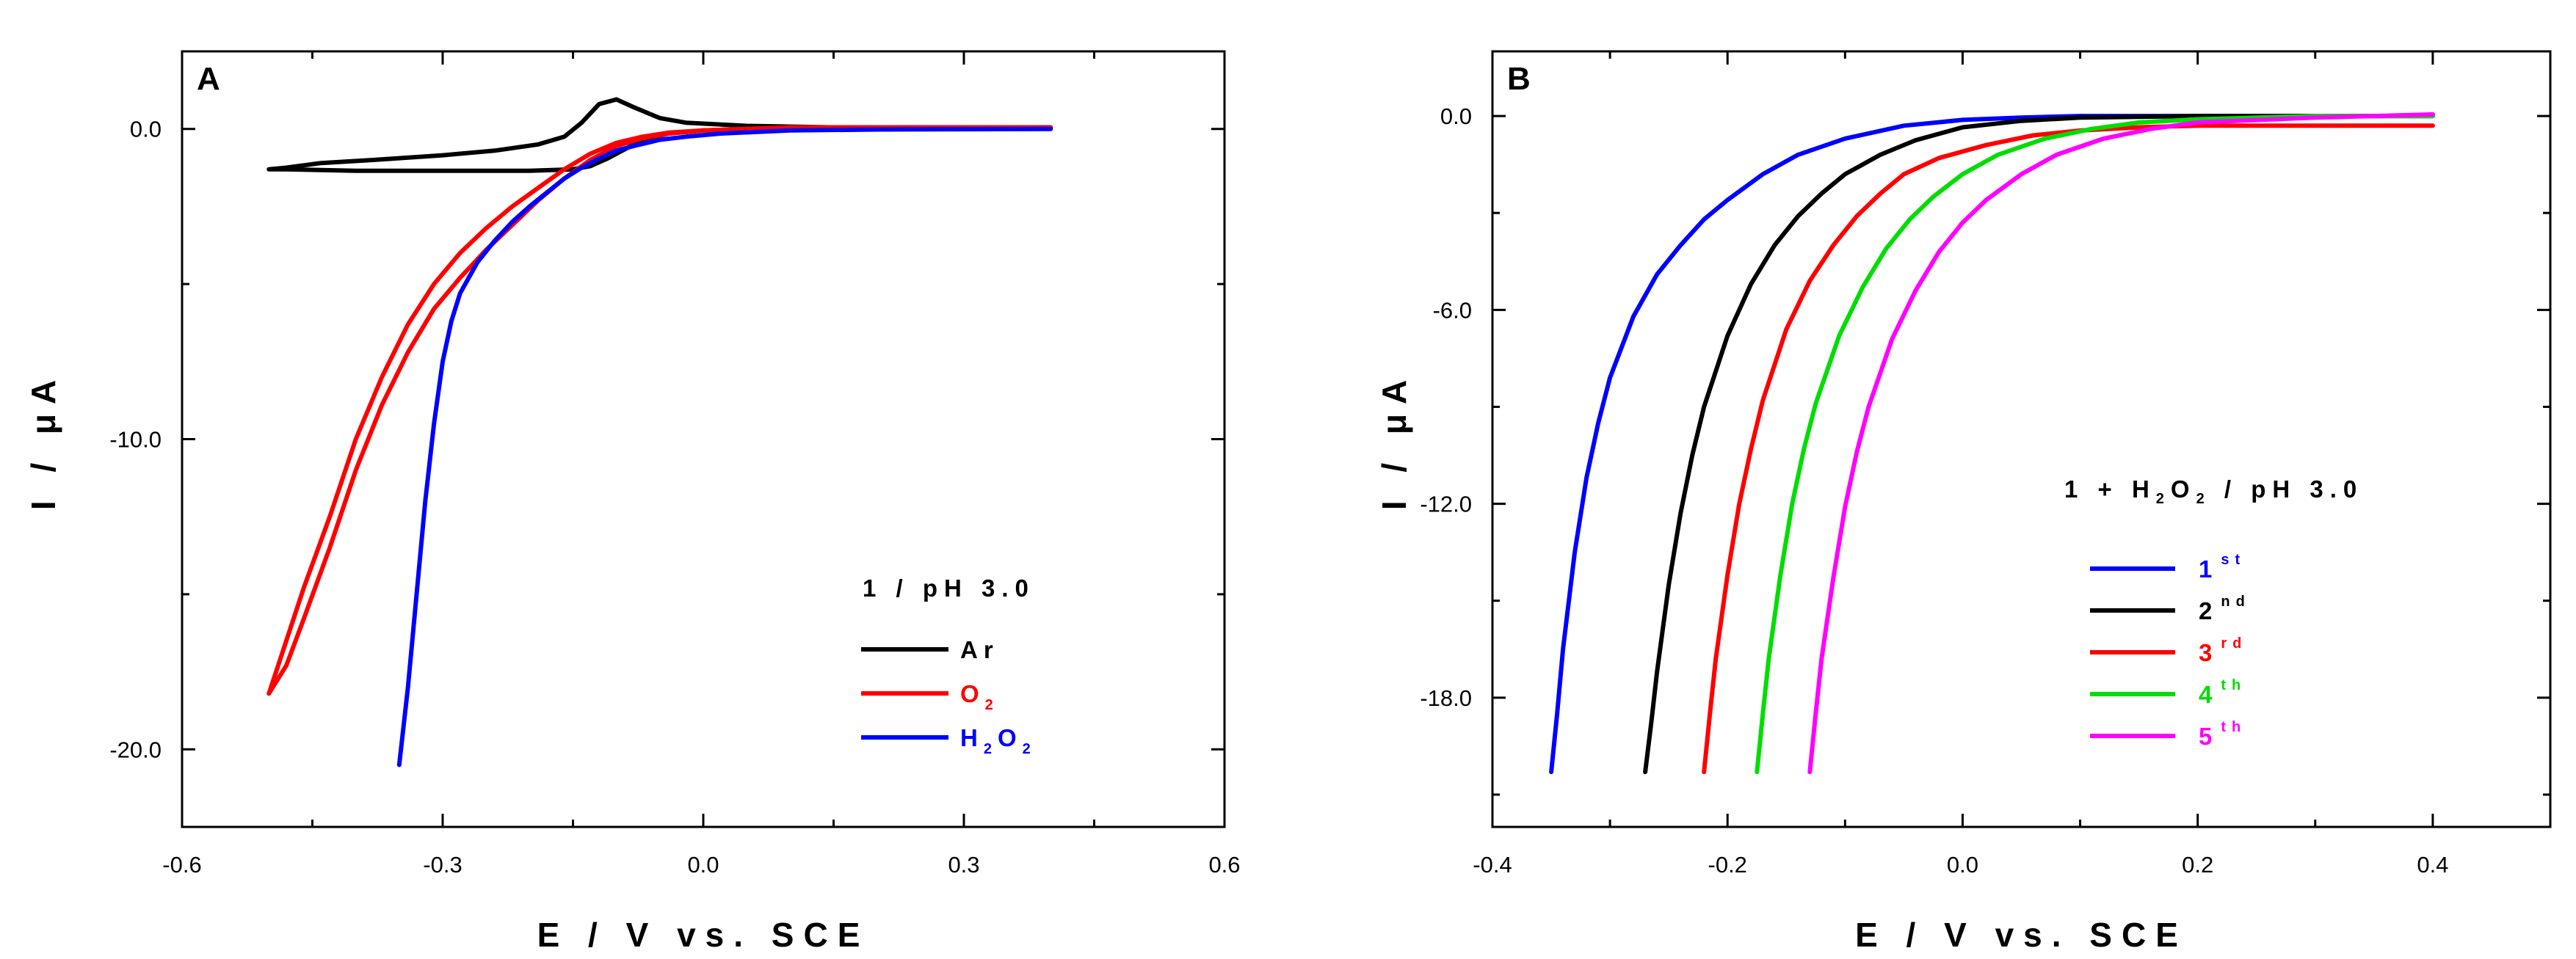 The image size is (2576, 959). I want to click on legend-label: Ar, so click(980, 649).